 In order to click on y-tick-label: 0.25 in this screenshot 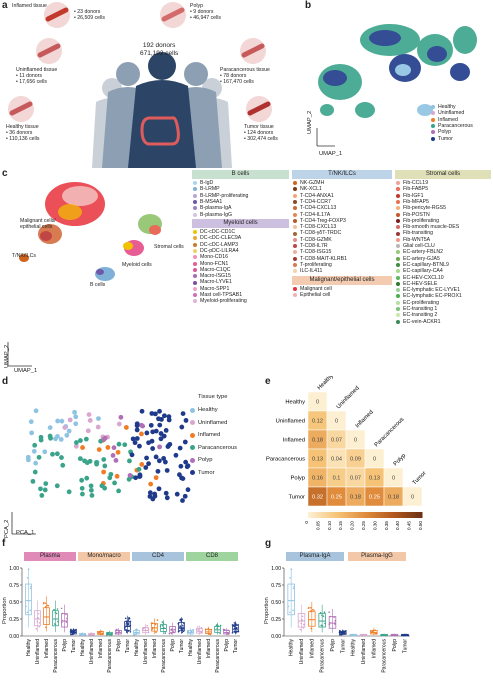, I will do `click(14, 620)`.